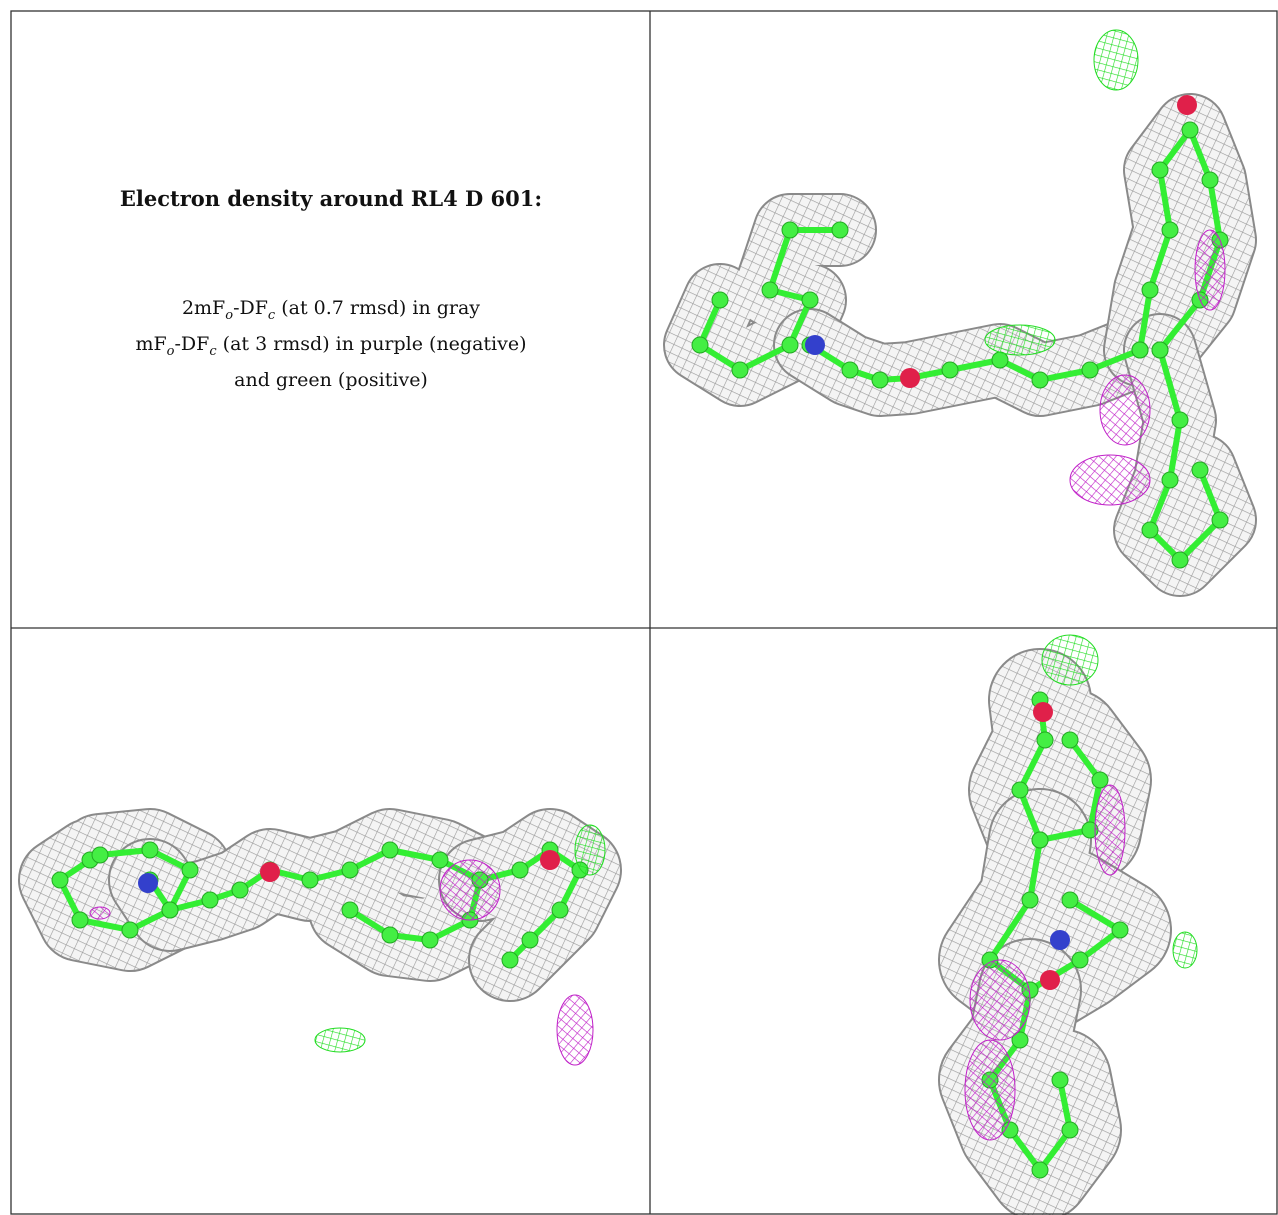 The width and height of the screenshot is (1278, 1215). What do you see at coordinates (378, 308) in the screenshot?
I see `text: (at 0.7 rmsd) in gray` at bounding box center [378, 308].